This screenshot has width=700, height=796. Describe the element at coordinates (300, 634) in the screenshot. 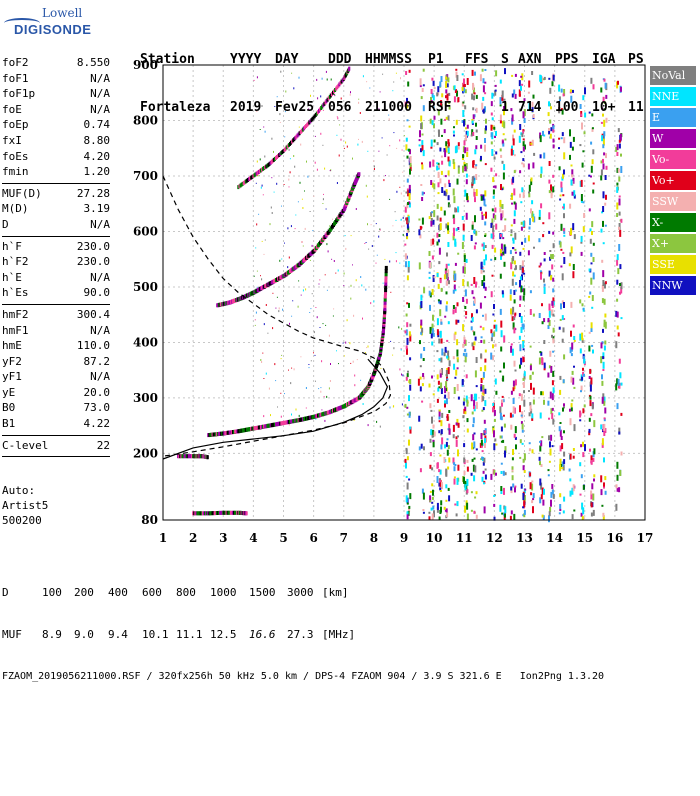

I see `footer-muf-value: 27.3` at that location.